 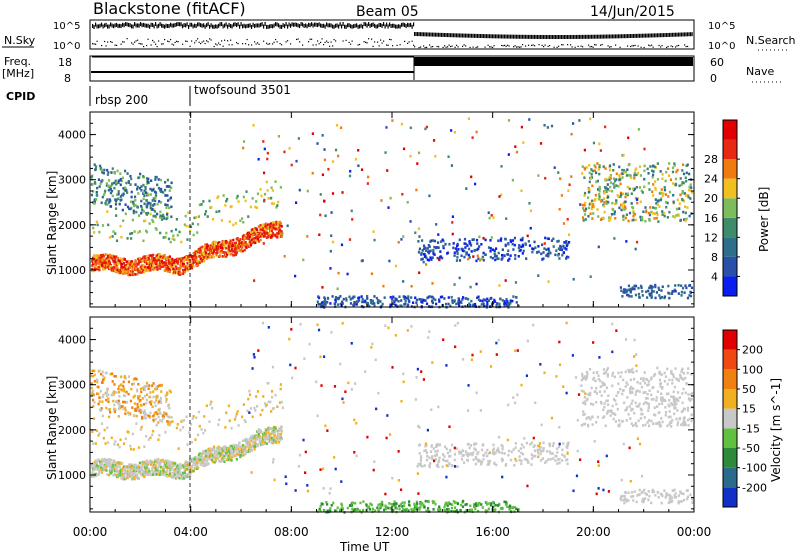 What do you see at coordinates (393, 70) in the screenshot?
I see `freq-panel: Freq. [MHz] 18 8 60 0 Nave` at bounding box center [393, 70].